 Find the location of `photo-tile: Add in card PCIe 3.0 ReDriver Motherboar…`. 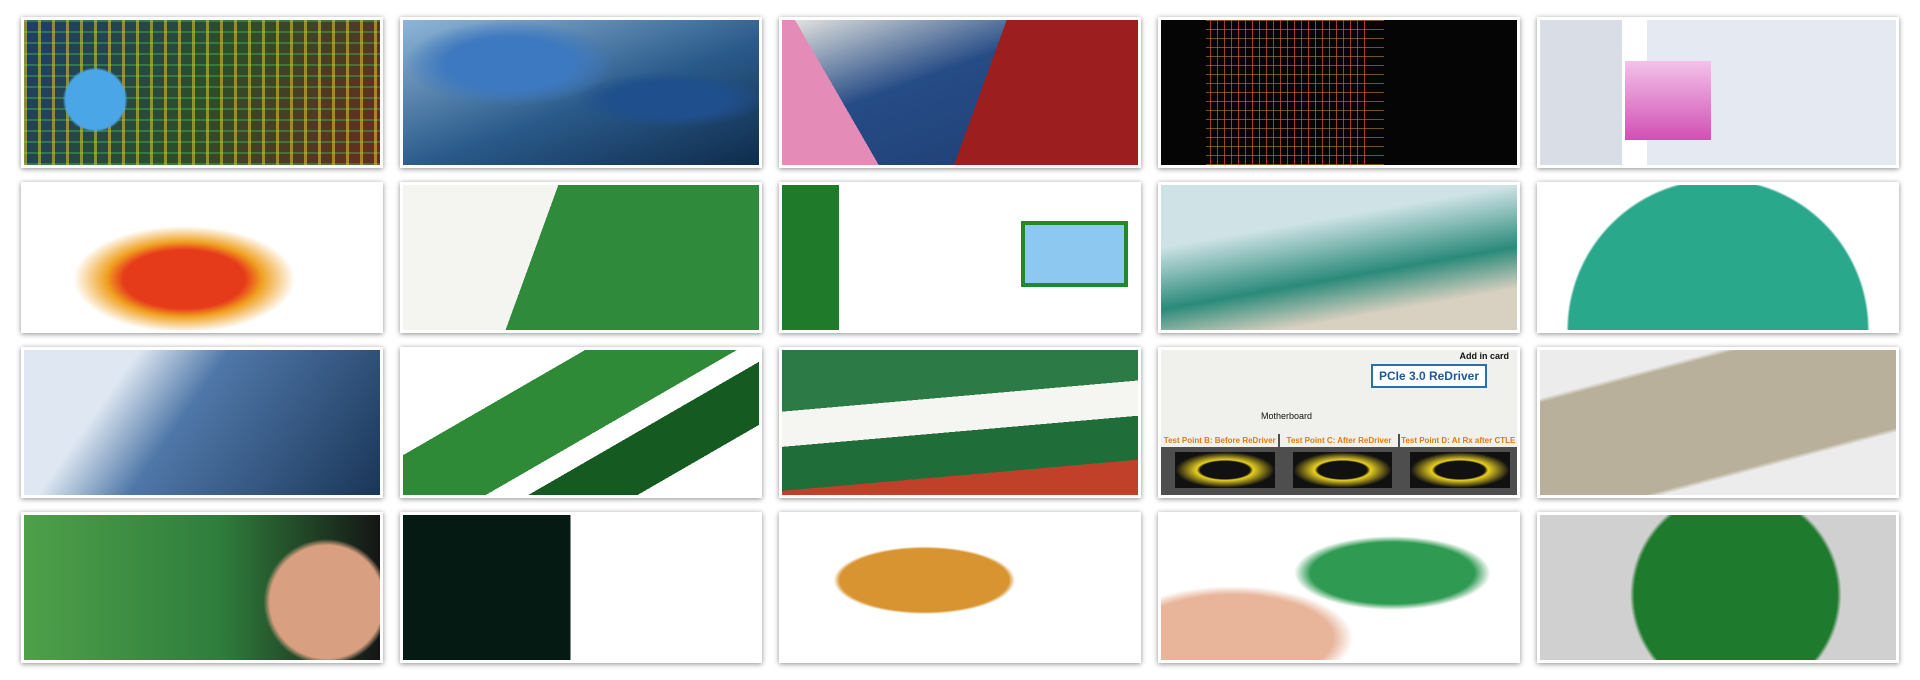

photo-tile: Add in card PCIe 3.0 ReDriver Motherboar… is located at coordinates (1339, 422).